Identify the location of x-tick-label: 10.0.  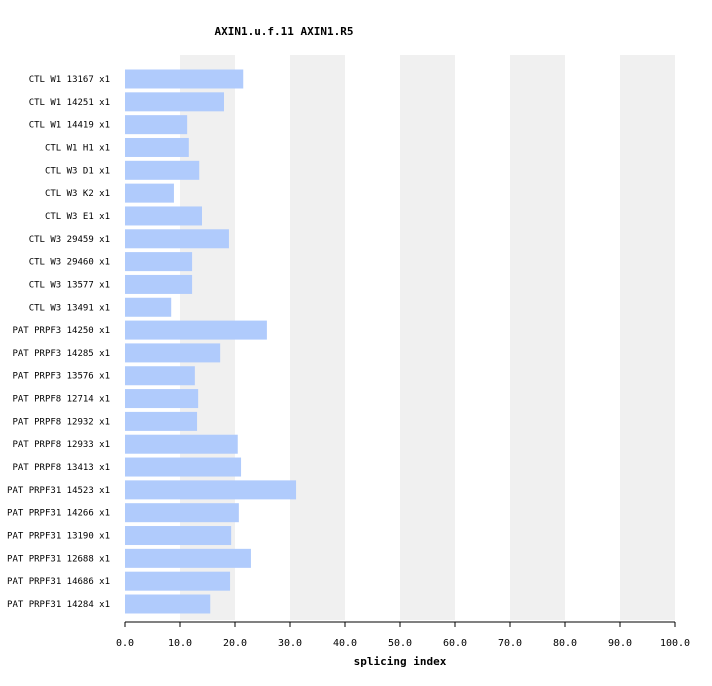
(180, 643).